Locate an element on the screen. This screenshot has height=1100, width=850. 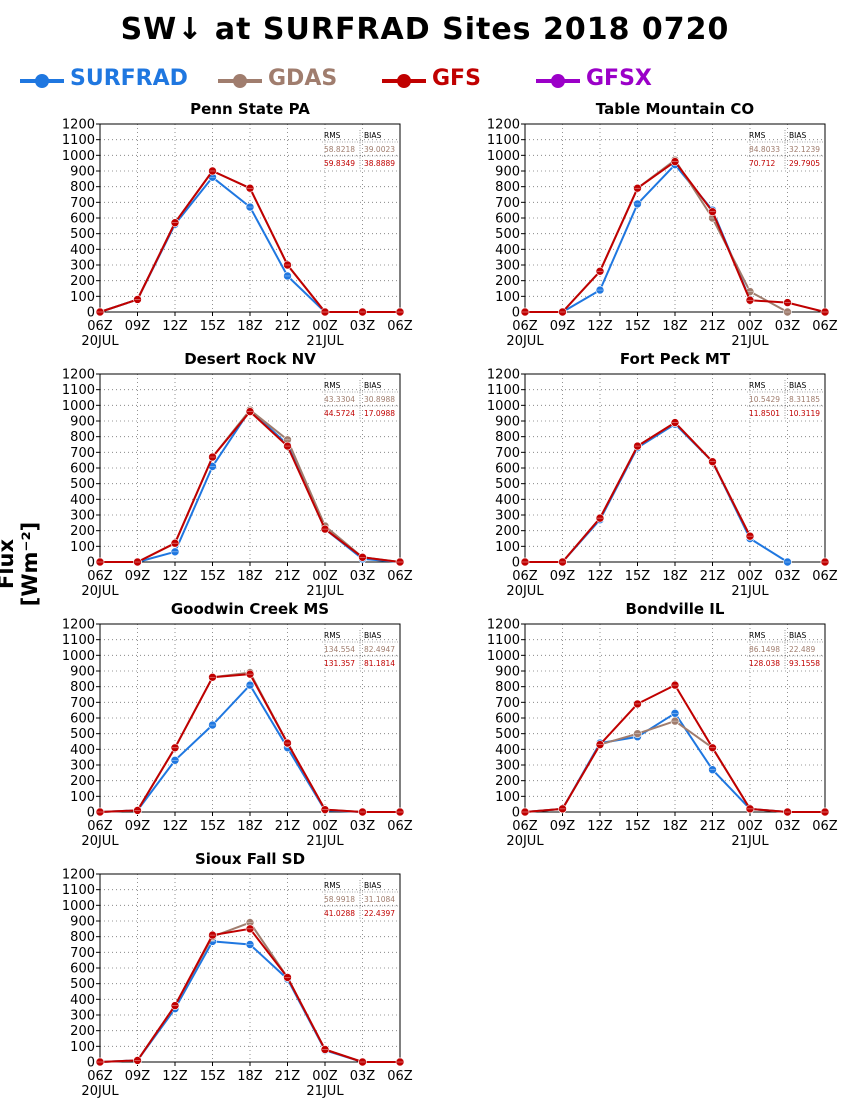
panel-title: Desert Rock NV is located at coordinates (250, 359).